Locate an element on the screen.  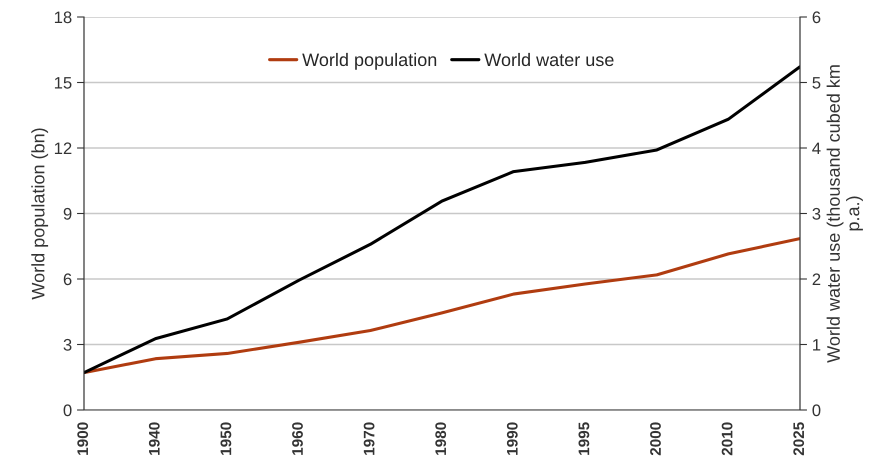
legend-label: World population is located at coordinates (369, 61).